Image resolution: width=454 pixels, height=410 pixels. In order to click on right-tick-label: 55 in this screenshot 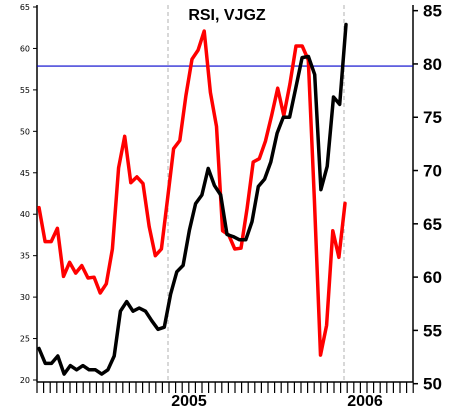, I will do `click(432, 330)`.